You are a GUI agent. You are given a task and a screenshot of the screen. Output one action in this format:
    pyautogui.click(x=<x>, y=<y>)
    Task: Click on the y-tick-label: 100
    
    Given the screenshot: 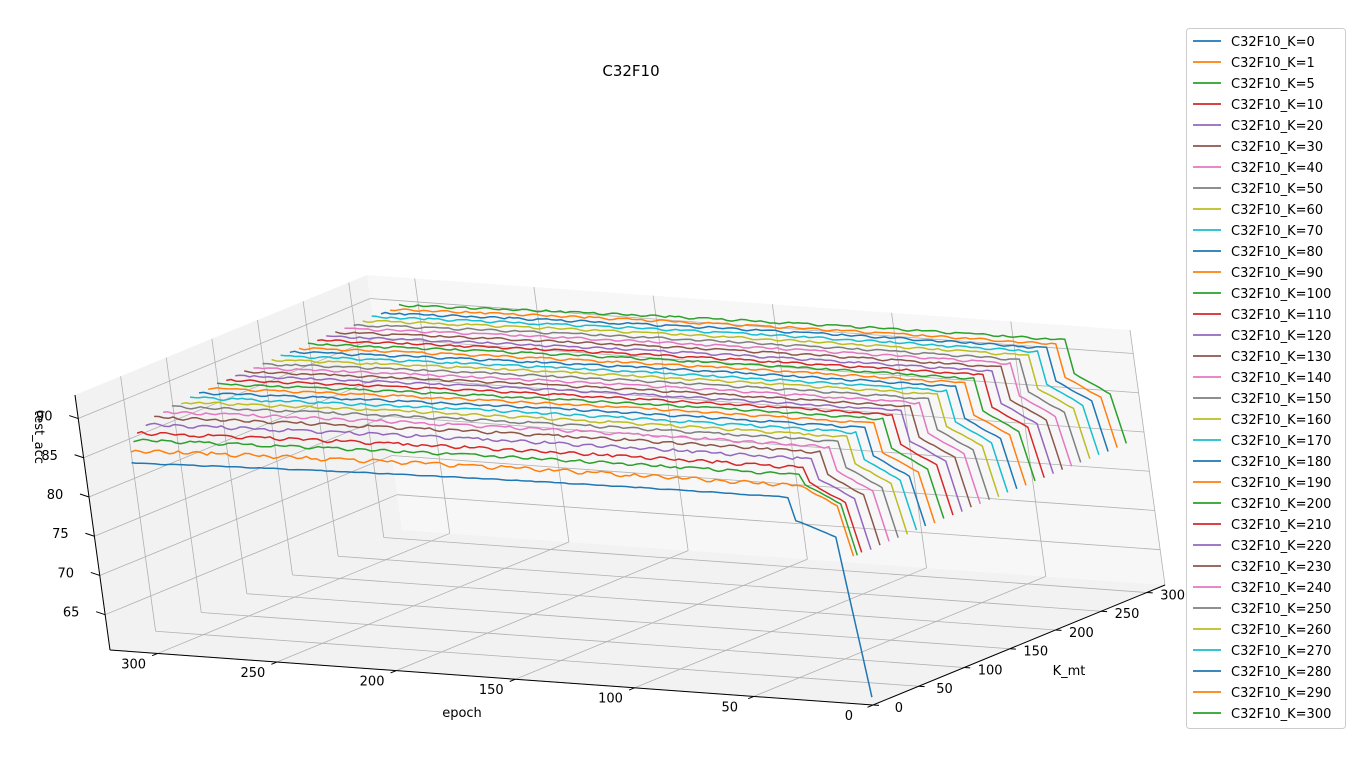 What is the action you would take?
    pyautogui.click(x=990, y=670)
    